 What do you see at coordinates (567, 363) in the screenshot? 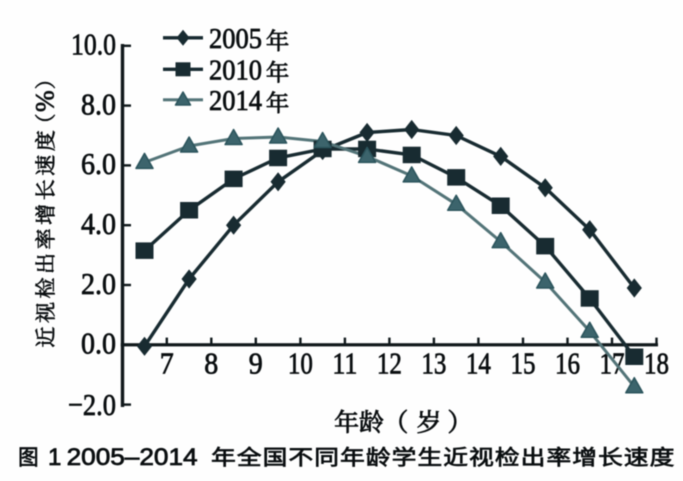
I see `svg-text: 16` at bounding box center [567, 363].